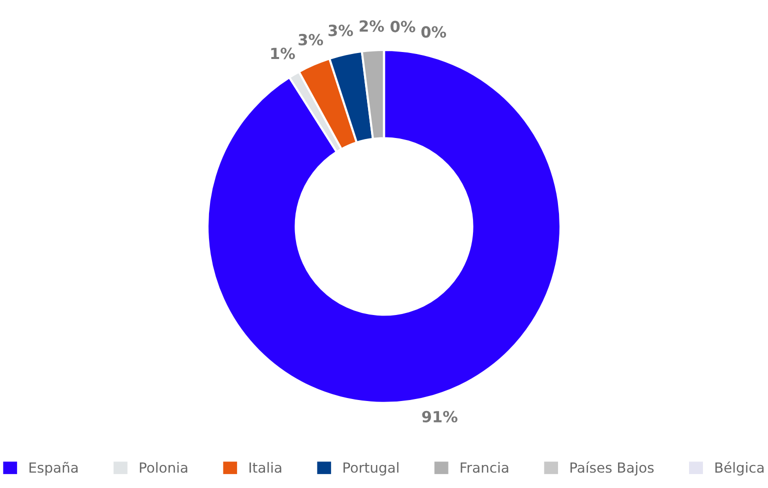 Image resolution: width=768 pixels, height=488 pixels. What do you see at coordinates (266, 467) in the screenshot?
I see `legend-label: Italia` at bounding box center [266, 467].